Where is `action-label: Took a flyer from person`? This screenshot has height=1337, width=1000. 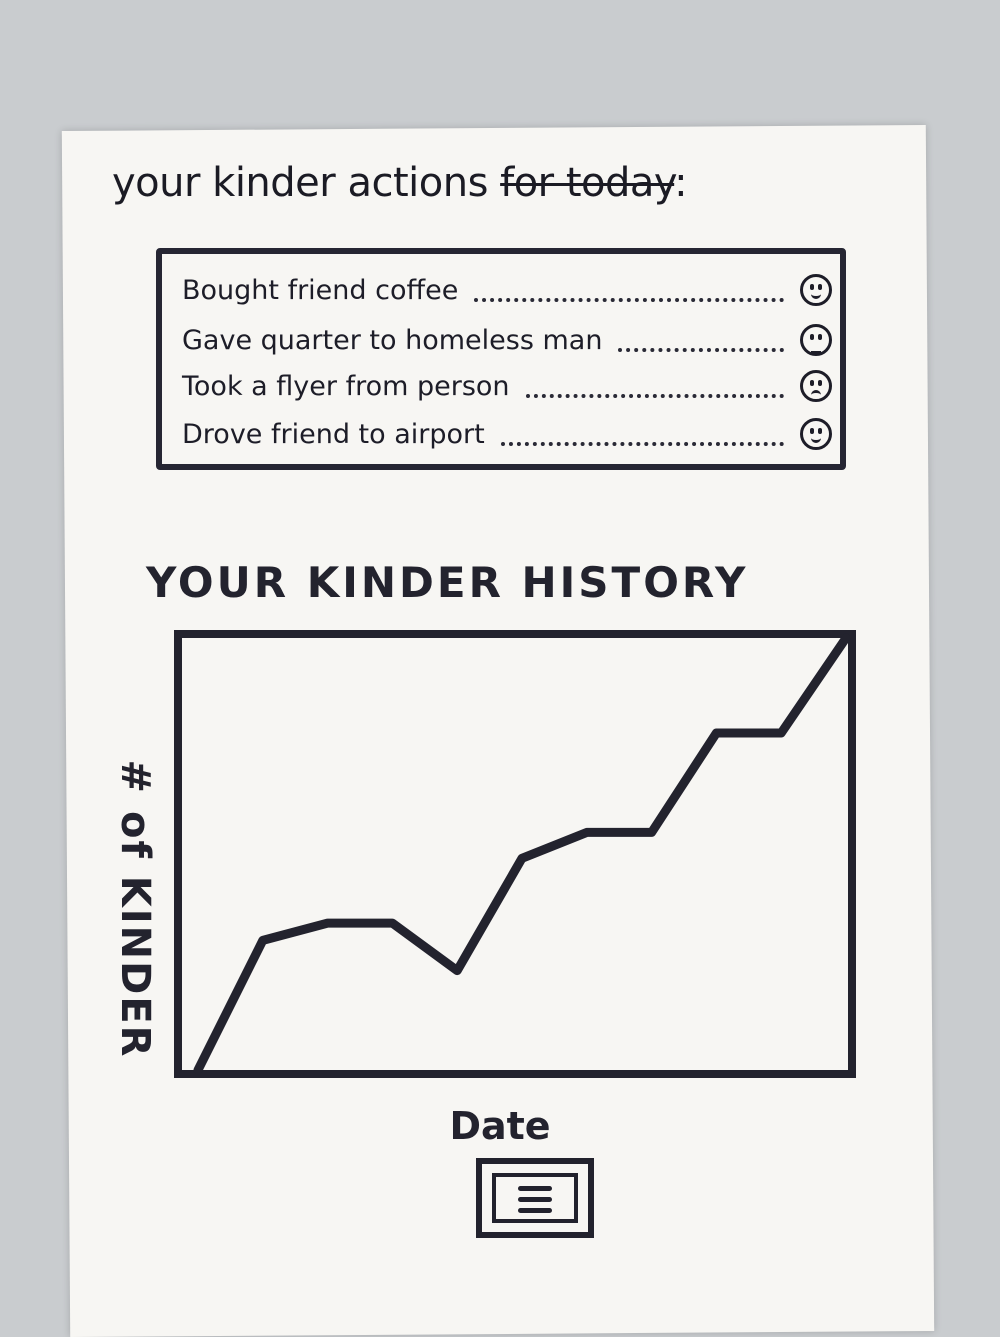 action-label: Took a flyer from person is located at coordinates (346, 386).